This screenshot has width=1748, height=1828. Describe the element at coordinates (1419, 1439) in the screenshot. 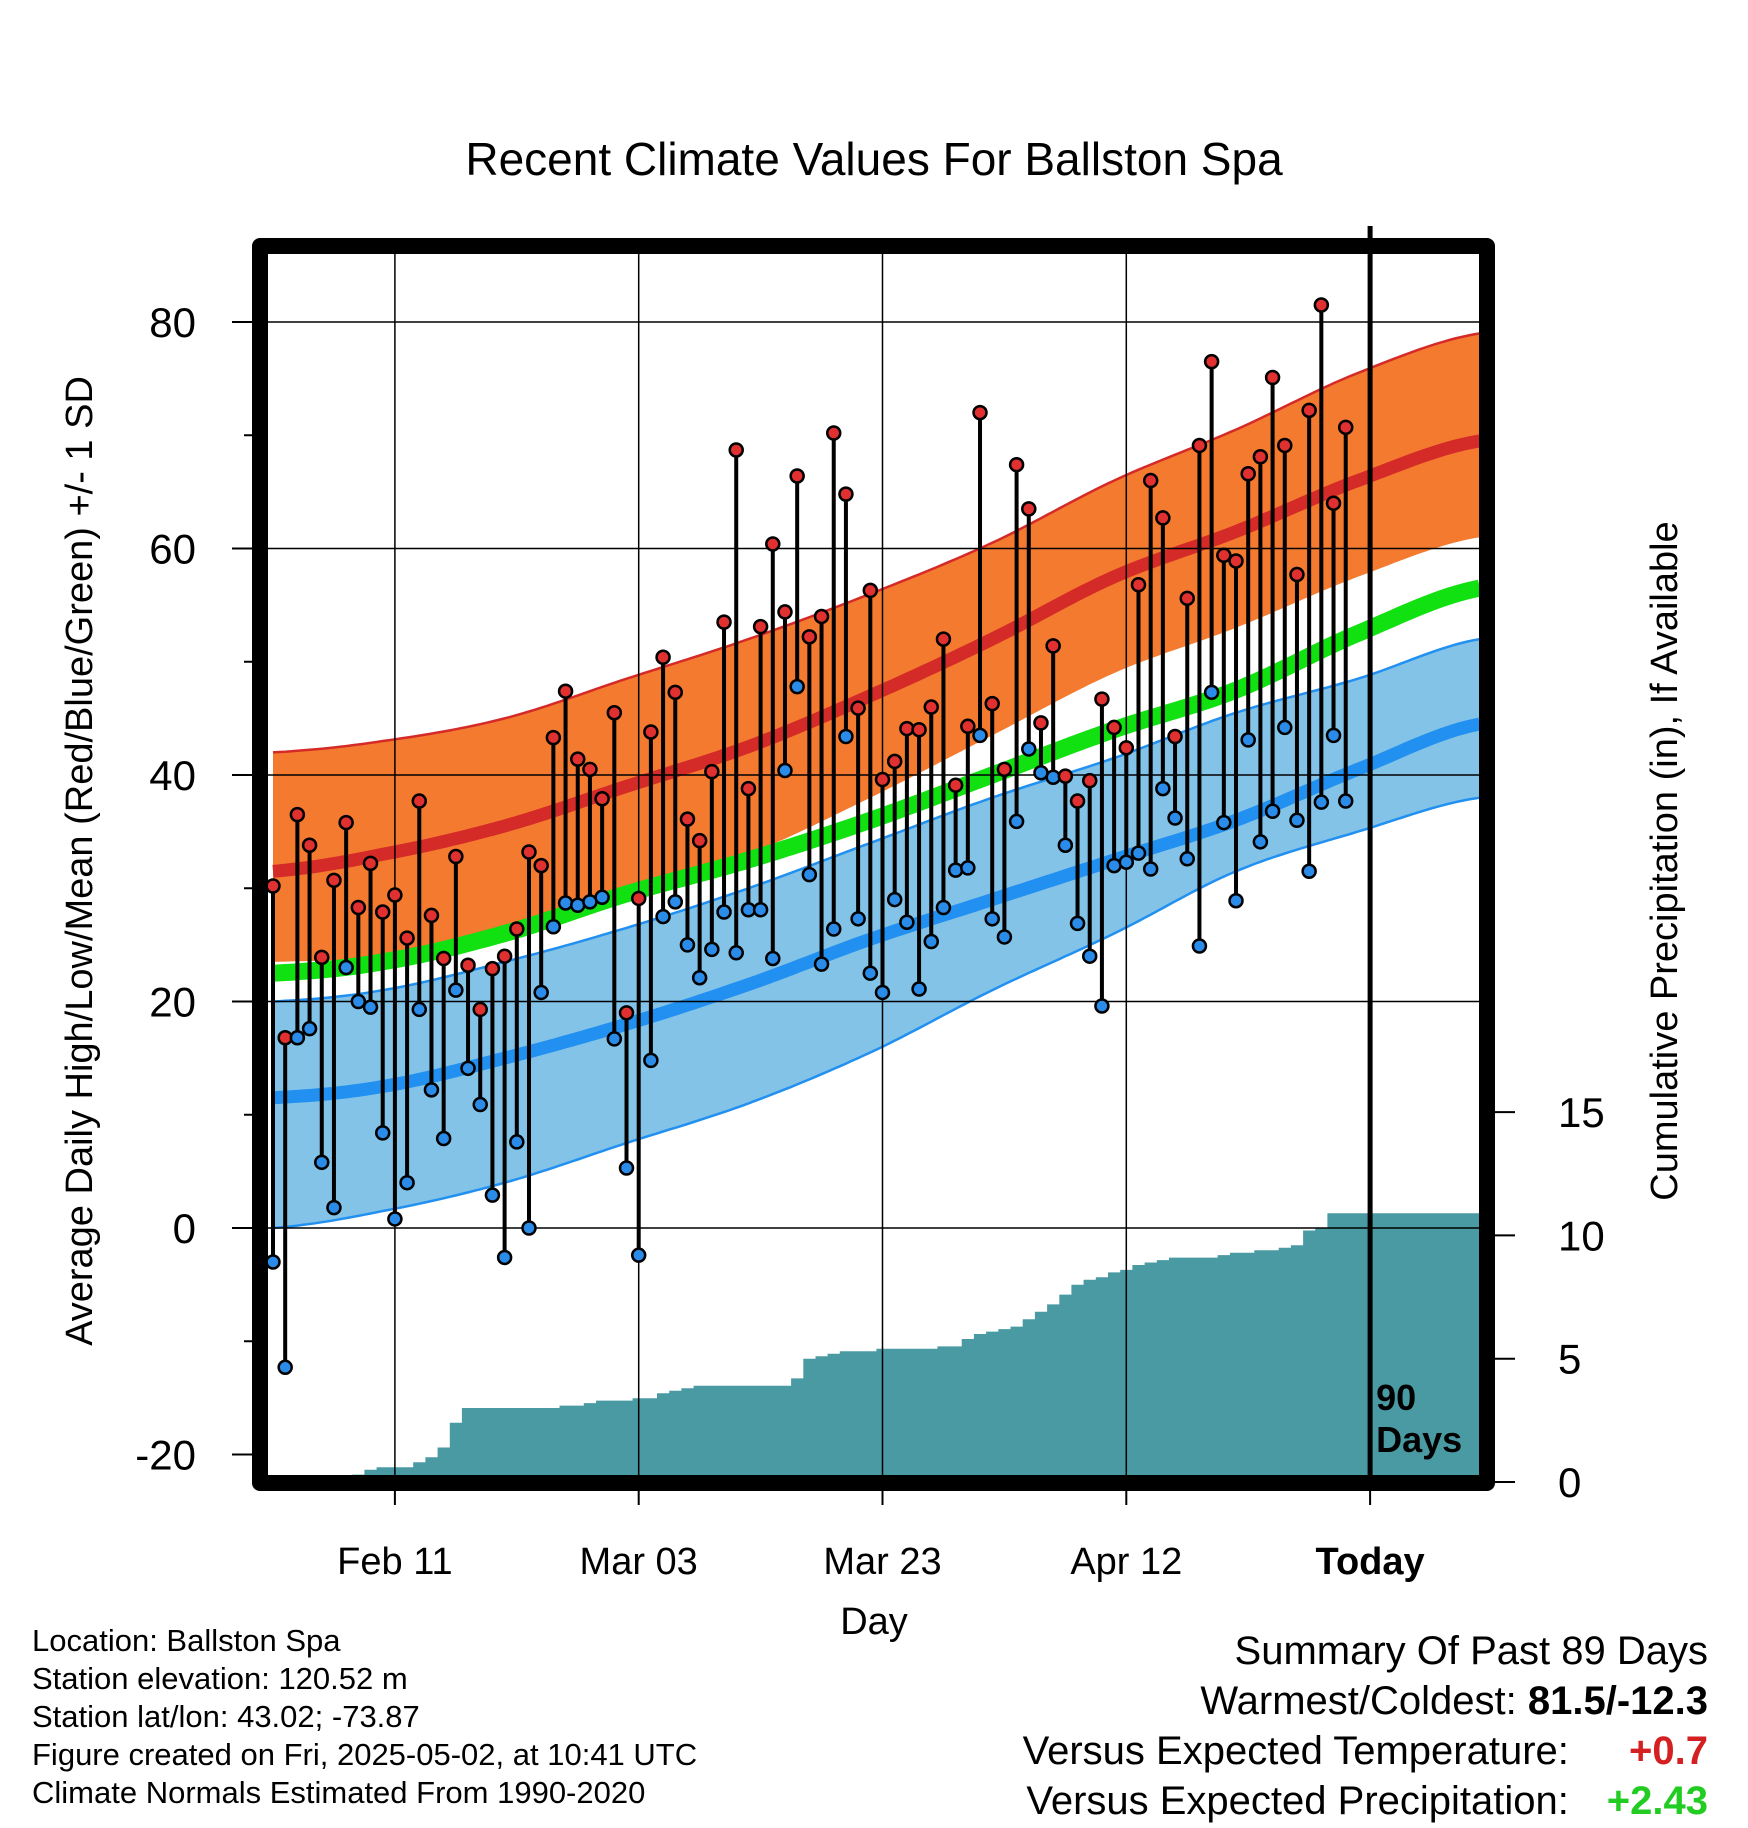

I see `today-marker-label: Days` at that location.